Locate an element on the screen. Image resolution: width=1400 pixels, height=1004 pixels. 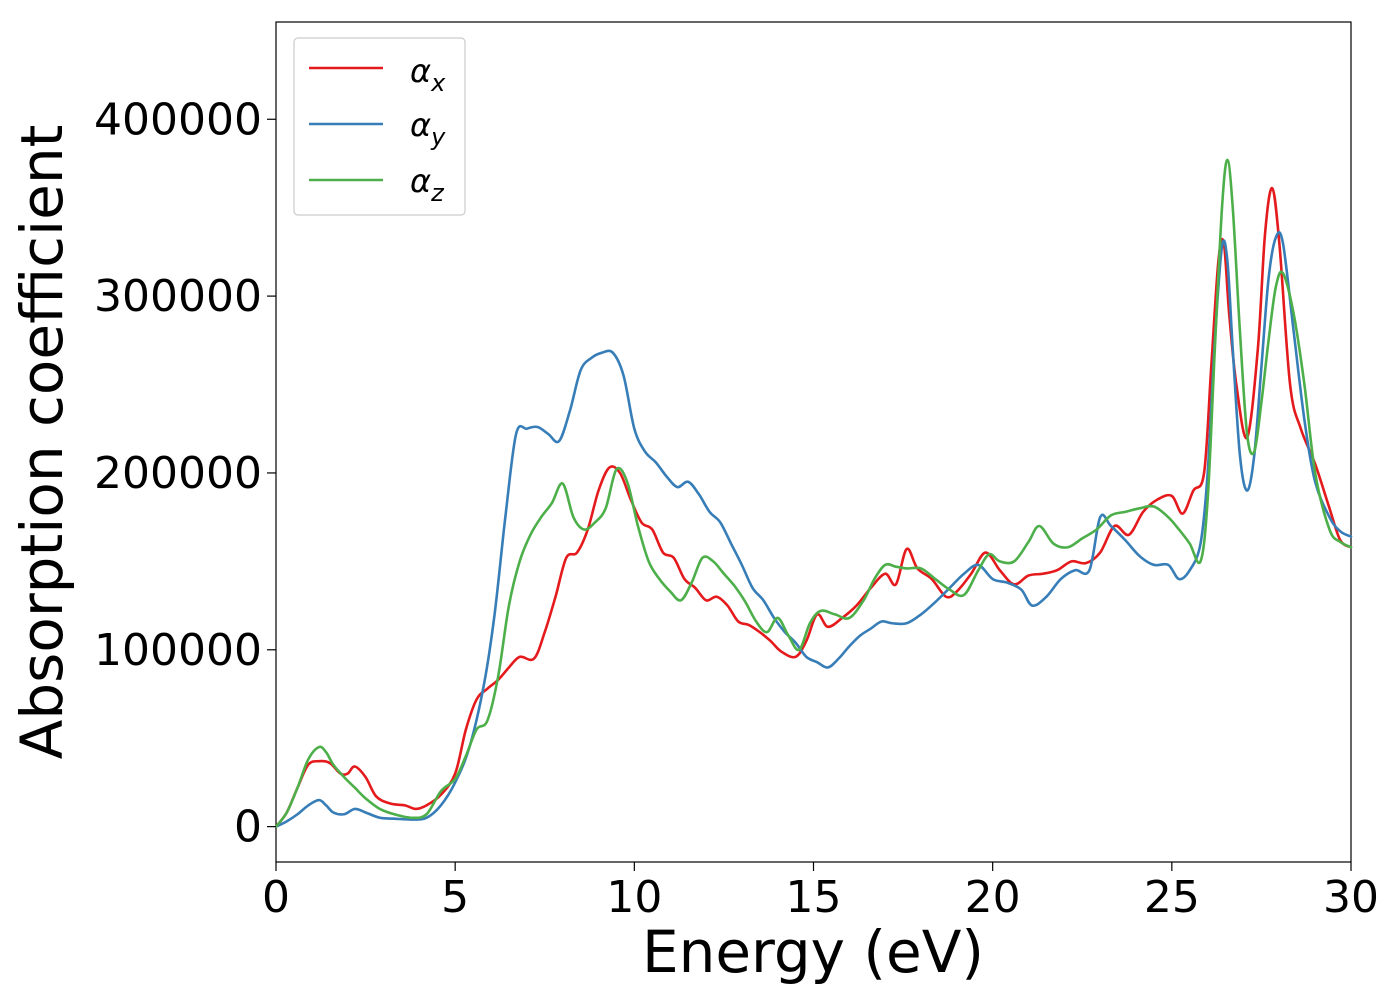
x-tick-label: 30 is located at coordinates (1351, 897).